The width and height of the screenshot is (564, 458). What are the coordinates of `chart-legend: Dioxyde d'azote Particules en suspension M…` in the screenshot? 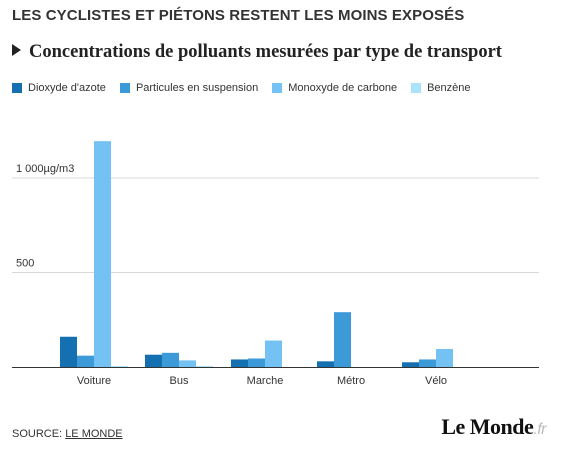 It's located at (248, 88).